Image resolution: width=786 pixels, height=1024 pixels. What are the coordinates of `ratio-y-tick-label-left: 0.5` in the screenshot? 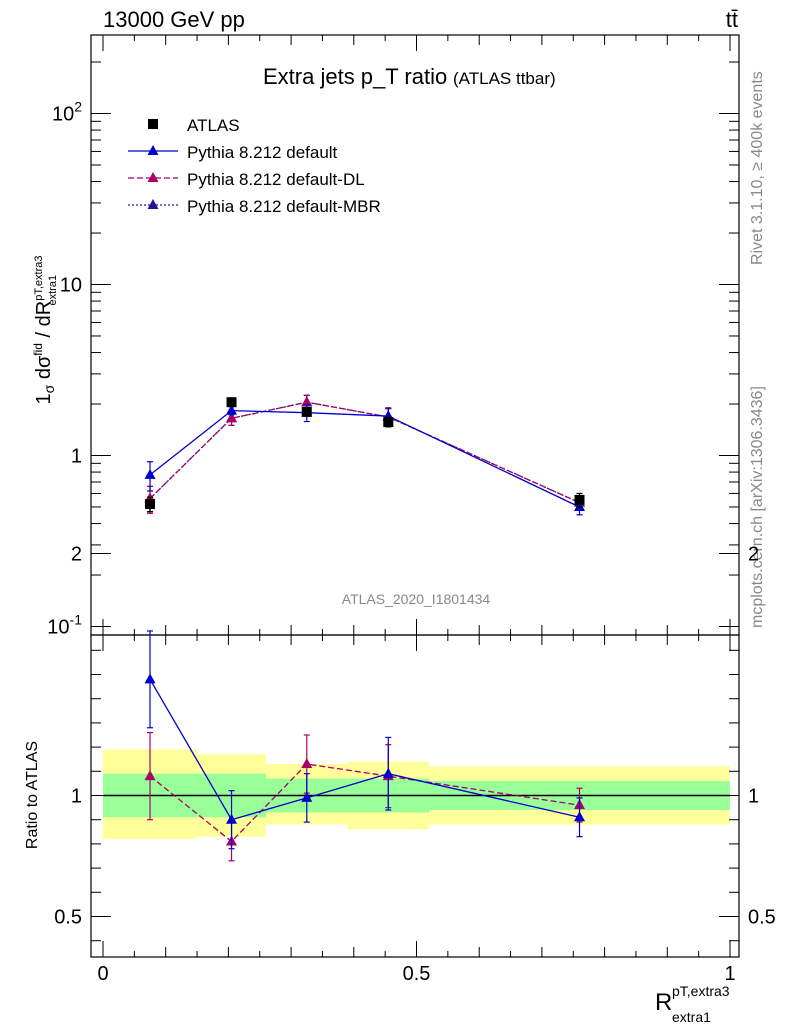 It's located at (68, 918).